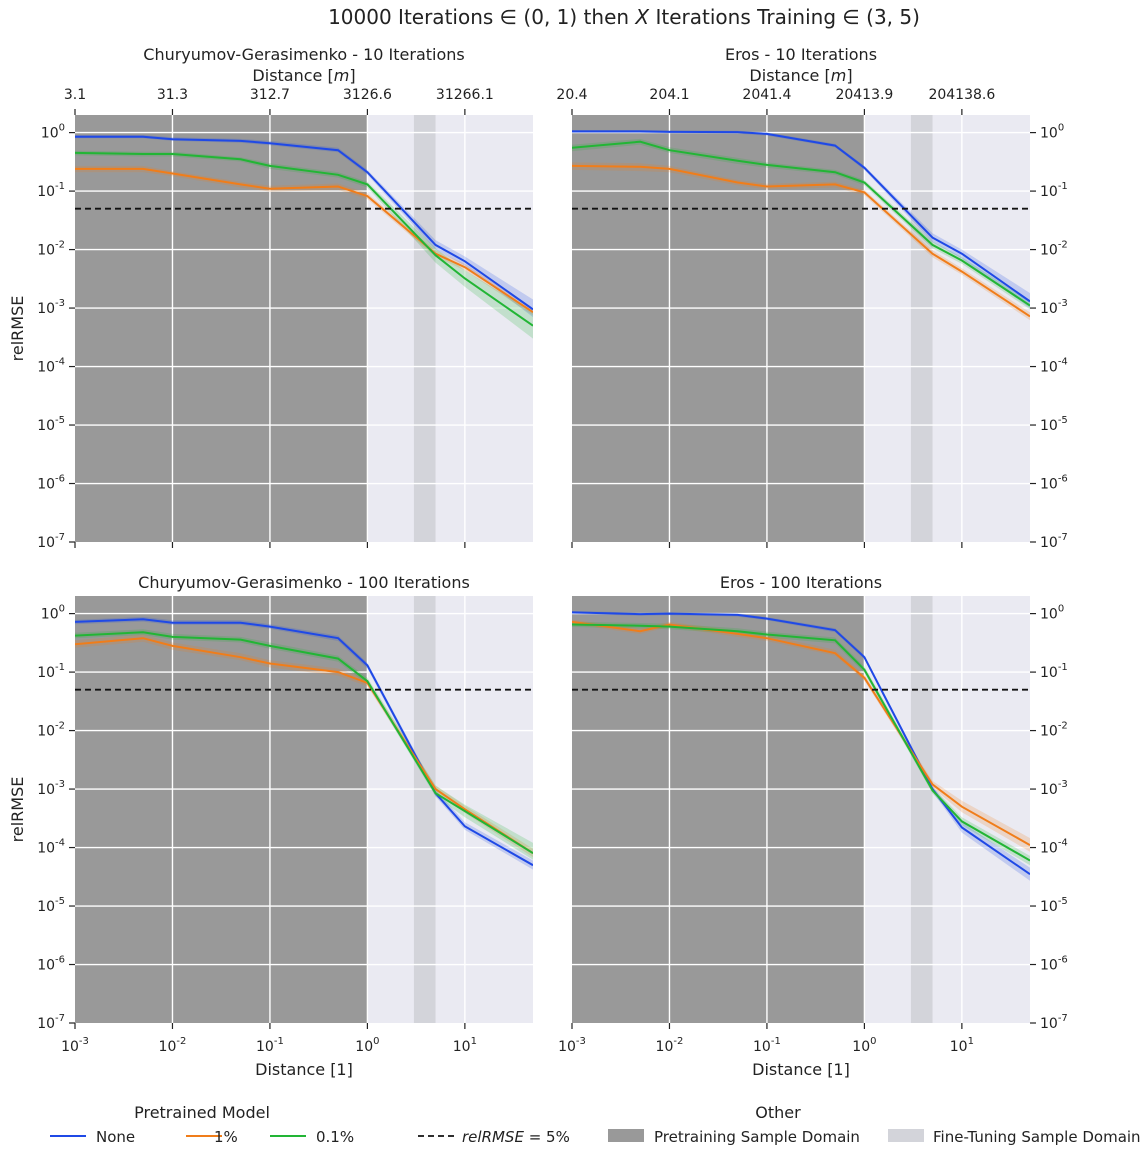 This screenshot has height=1151, width=1148. What do you see at coordinates (115, 1137) in the screenshot?
I see `legend-label: None` at bounding box center [115, 1137].